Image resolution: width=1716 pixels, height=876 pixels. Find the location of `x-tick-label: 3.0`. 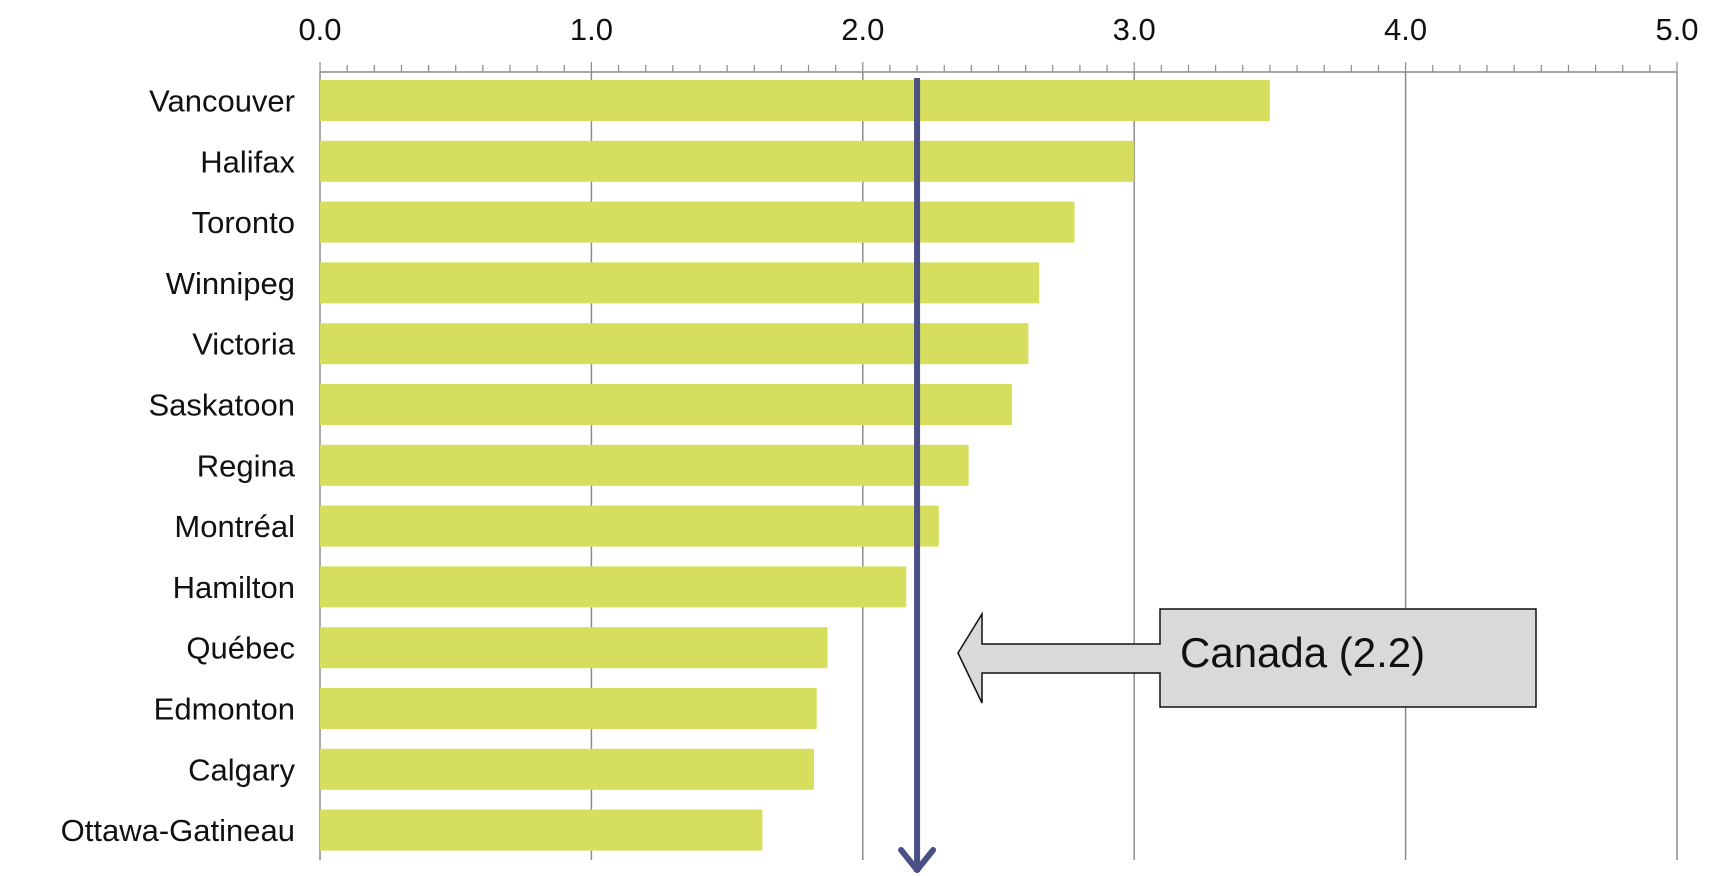

x-tick-label: 3.0 is located at coordinates (1134, 29).